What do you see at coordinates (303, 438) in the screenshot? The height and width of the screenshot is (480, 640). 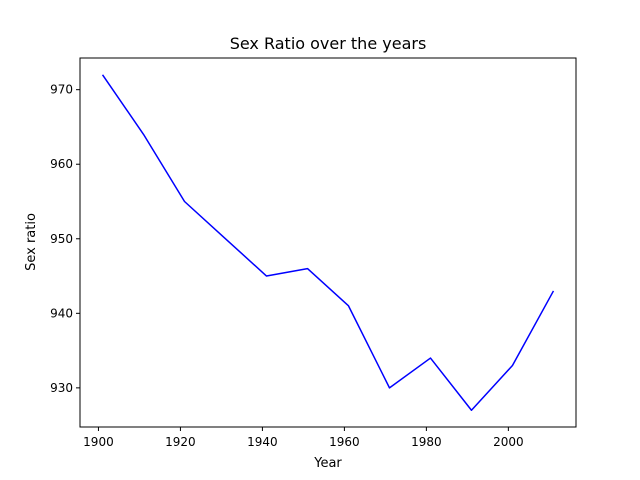 I see `x-axis: 1900 1920 1940 1960 1980 2000` at bounding box center [303, 438].